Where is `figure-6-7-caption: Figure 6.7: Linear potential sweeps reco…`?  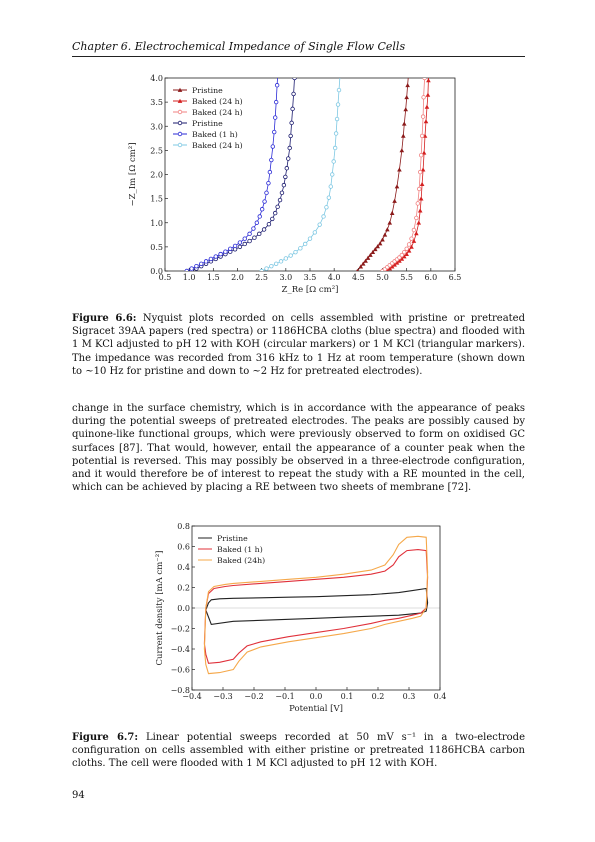
figure-6-7-caption: Figure 6.7: Linear potential sweeps reco… is located at coordinates (298, 751).